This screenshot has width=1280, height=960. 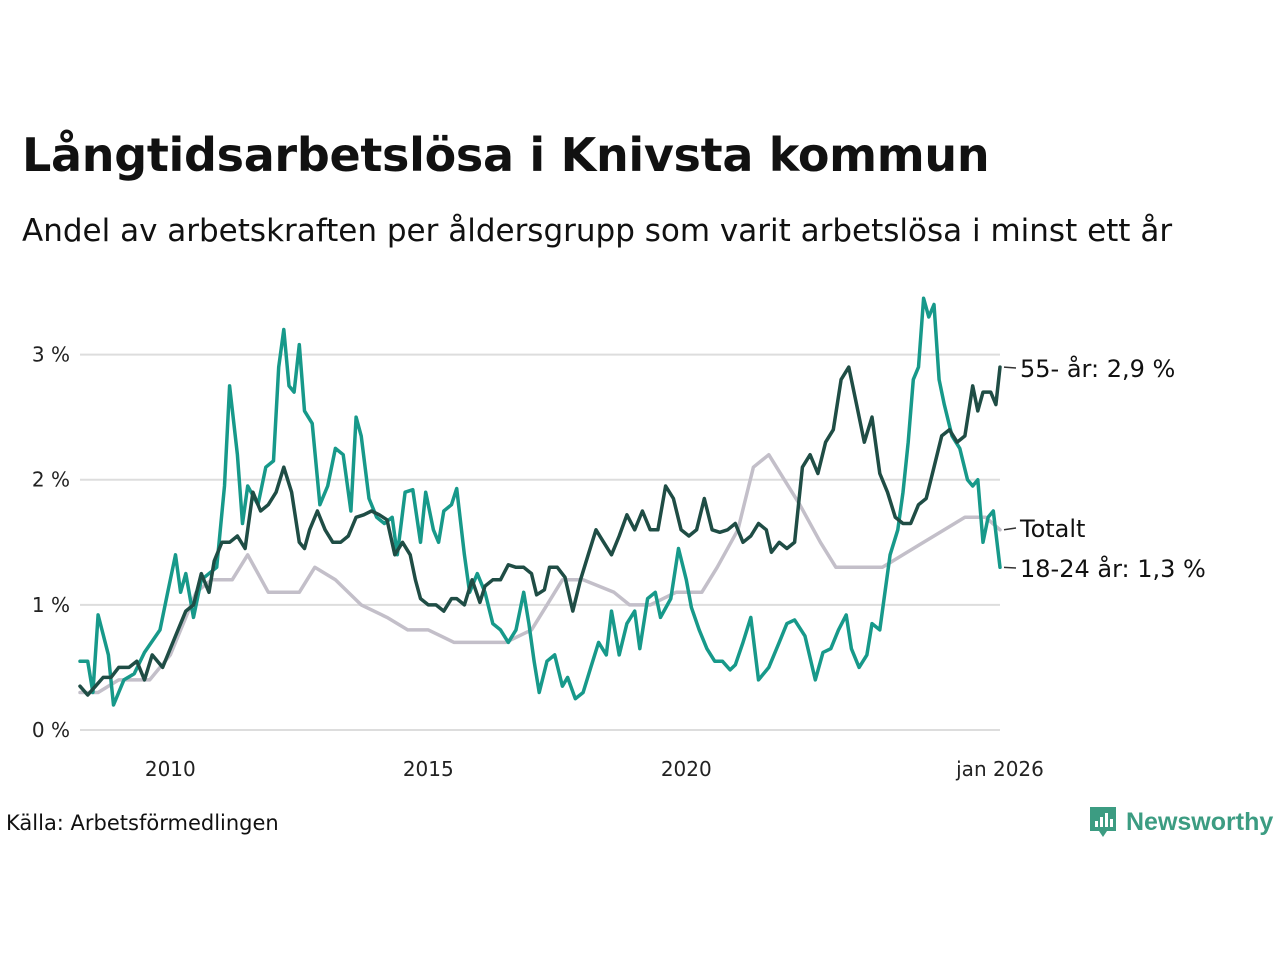 What do you see at coordinates (1097, 368) in the screenshot?
I see `end-label-older: 55- år: 2,9 %` at bounding box center [1097, 368].